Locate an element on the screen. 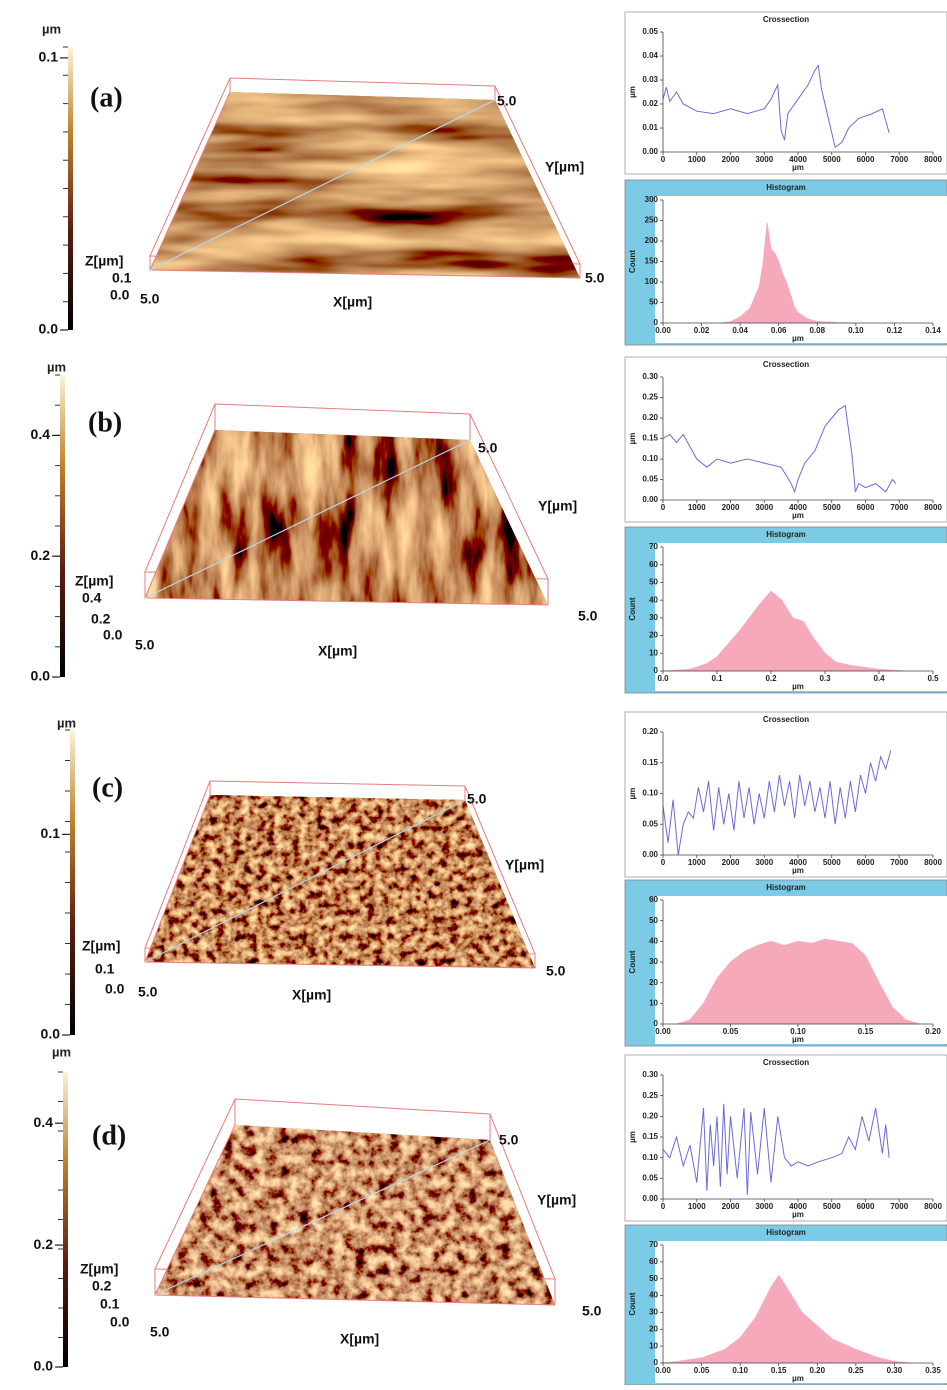 This screenshot has width=947, height=1390. x-tick-label: 0.06 is located at coordinates (779, 330).